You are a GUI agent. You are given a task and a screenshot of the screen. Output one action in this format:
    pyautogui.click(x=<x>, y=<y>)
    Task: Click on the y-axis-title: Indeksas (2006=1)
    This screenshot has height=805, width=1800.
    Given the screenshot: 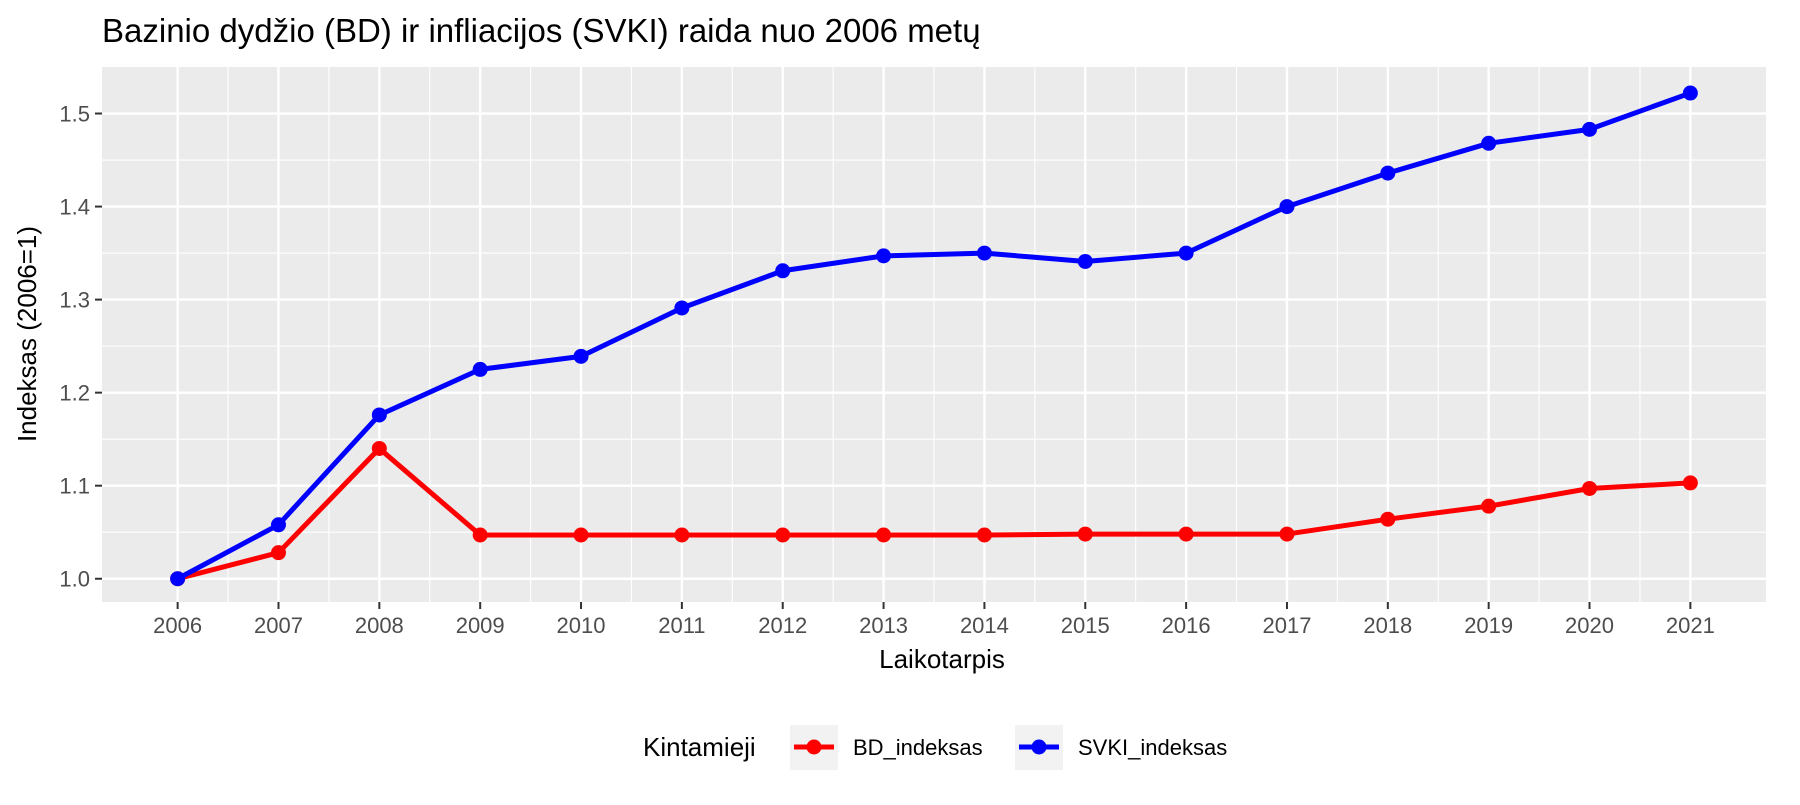 What is the action you would take?
    pyautogui.click(x=27, y=334)
    